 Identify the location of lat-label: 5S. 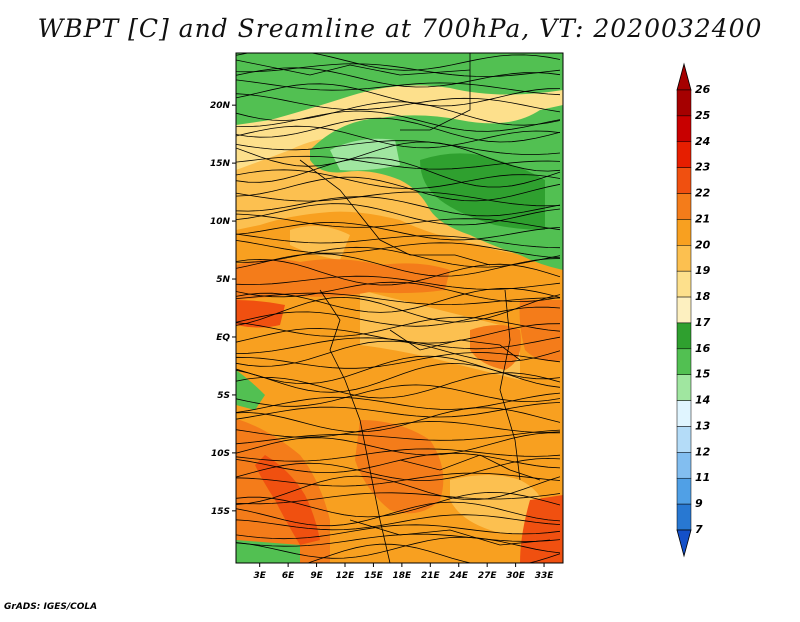
(223, 396).